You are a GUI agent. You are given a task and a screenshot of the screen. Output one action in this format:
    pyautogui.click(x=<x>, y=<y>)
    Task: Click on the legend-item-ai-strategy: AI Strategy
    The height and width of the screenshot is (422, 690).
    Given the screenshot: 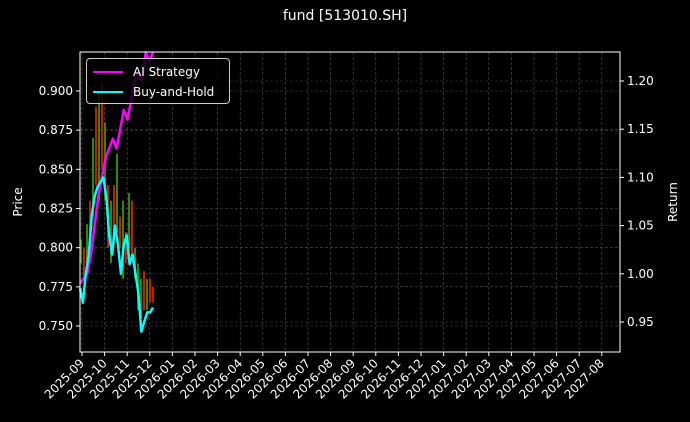 What is the action you would take?
    pyautogui.click(x=146, y=72)
    